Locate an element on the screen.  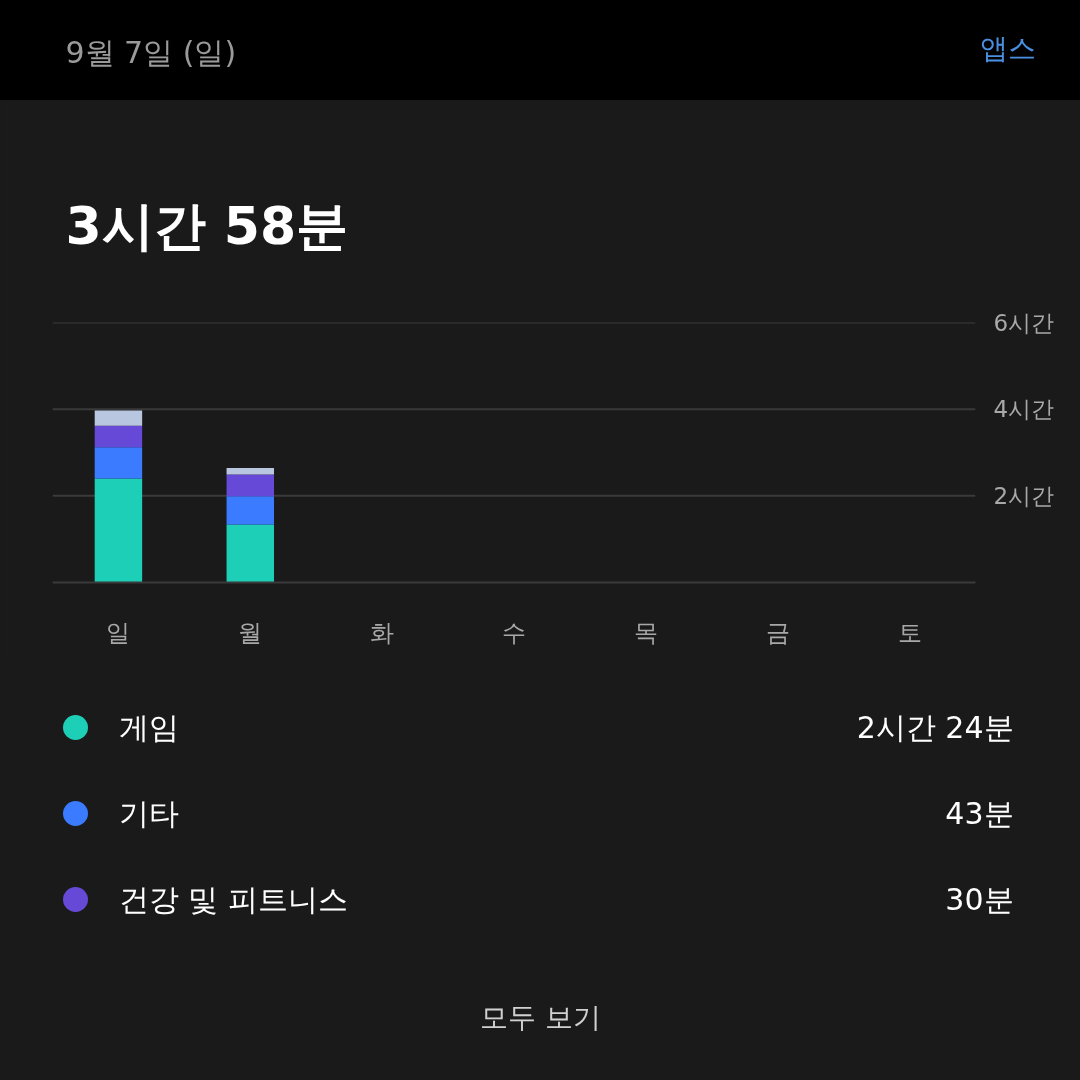
y-tick-label: 4시간 is located at coordinates (1024, 409).